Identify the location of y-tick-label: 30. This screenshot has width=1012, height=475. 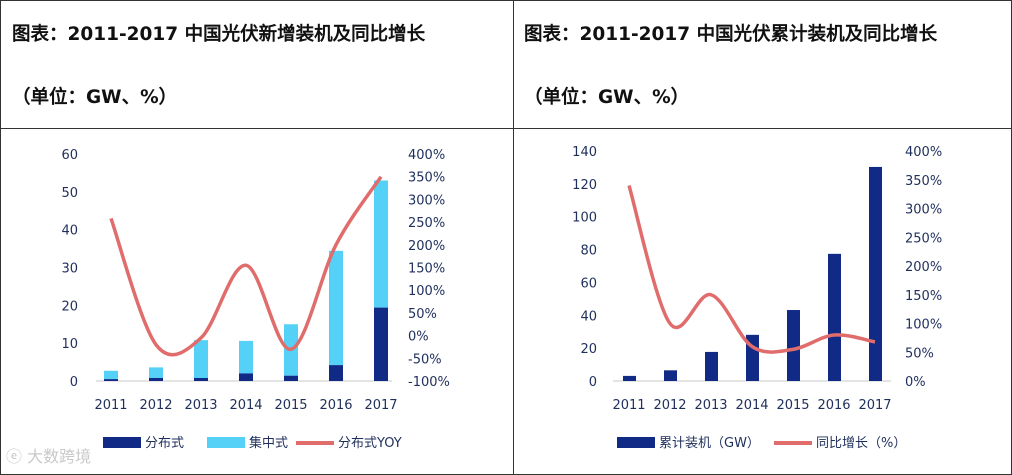
(69, 269).